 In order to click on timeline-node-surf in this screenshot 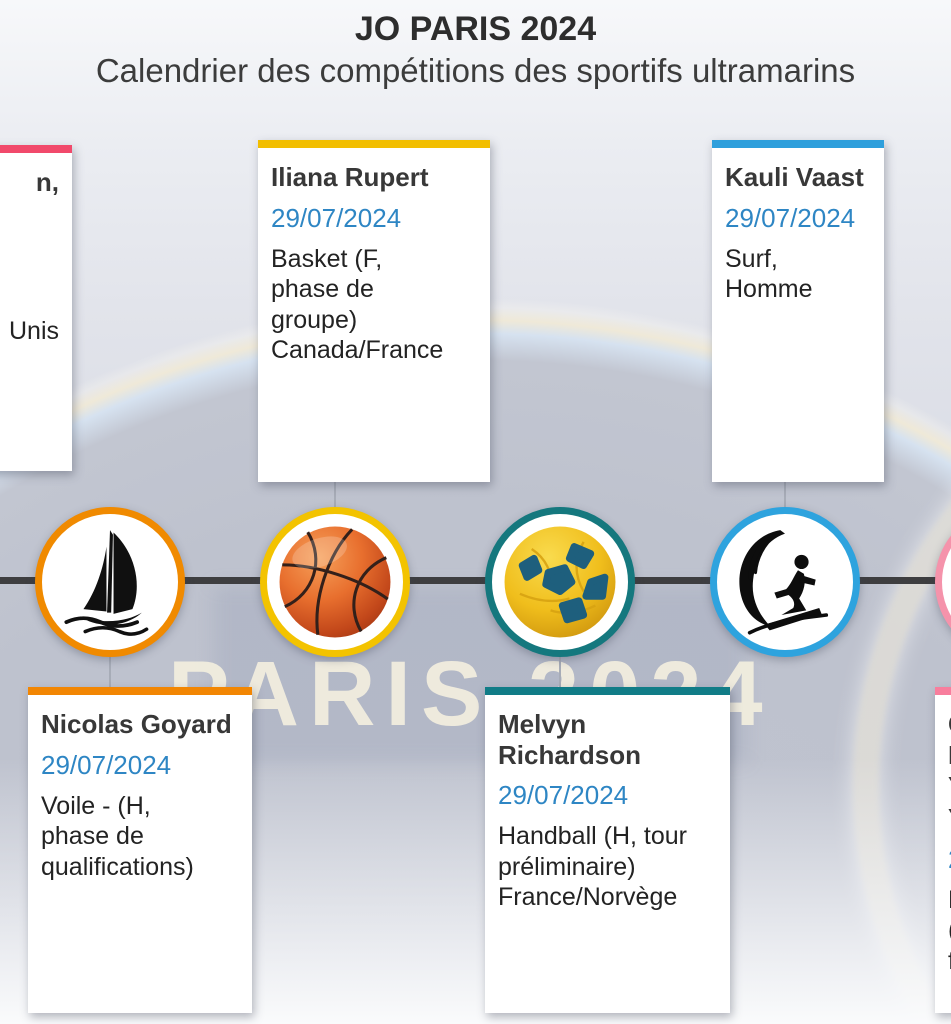, I will do `click(785, 582)`.